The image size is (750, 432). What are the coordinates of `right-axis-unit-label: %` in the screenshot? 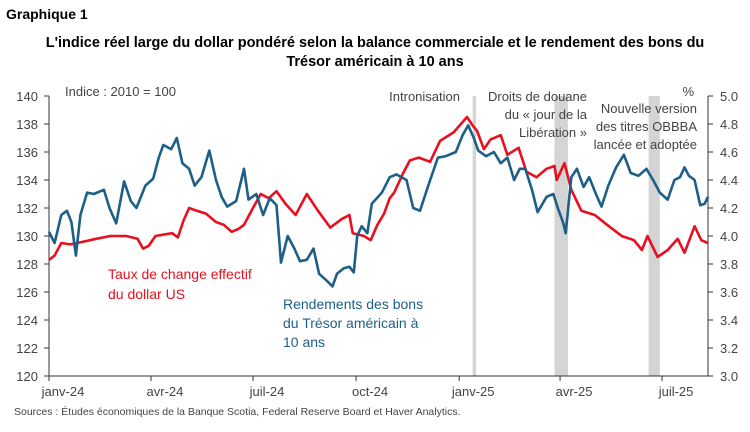 It's located at (688, 91).